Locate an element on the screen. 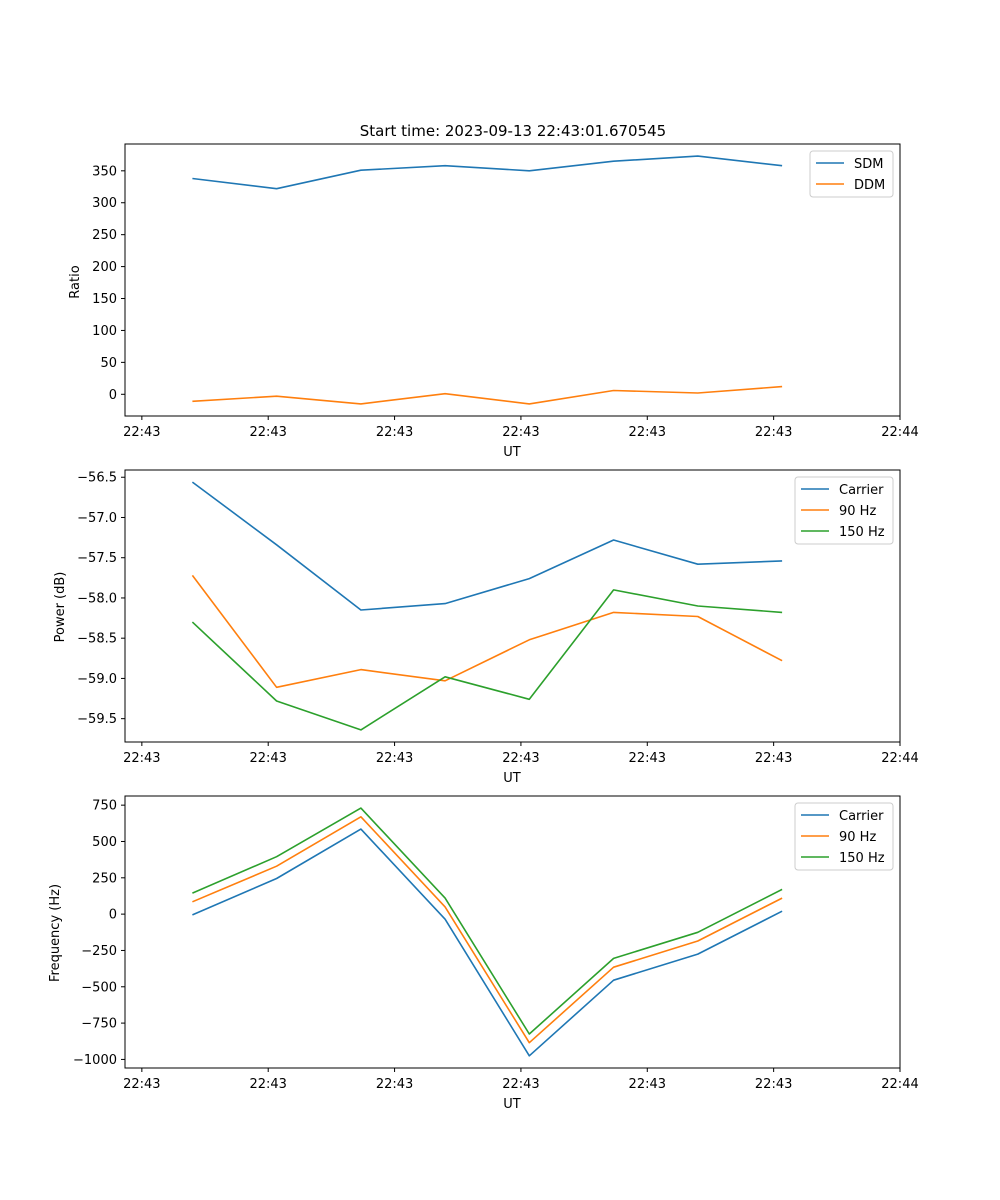 This screenshot has width=1000, height=1200. frequency-series-carrier-line is located at coordinates (487, 942).